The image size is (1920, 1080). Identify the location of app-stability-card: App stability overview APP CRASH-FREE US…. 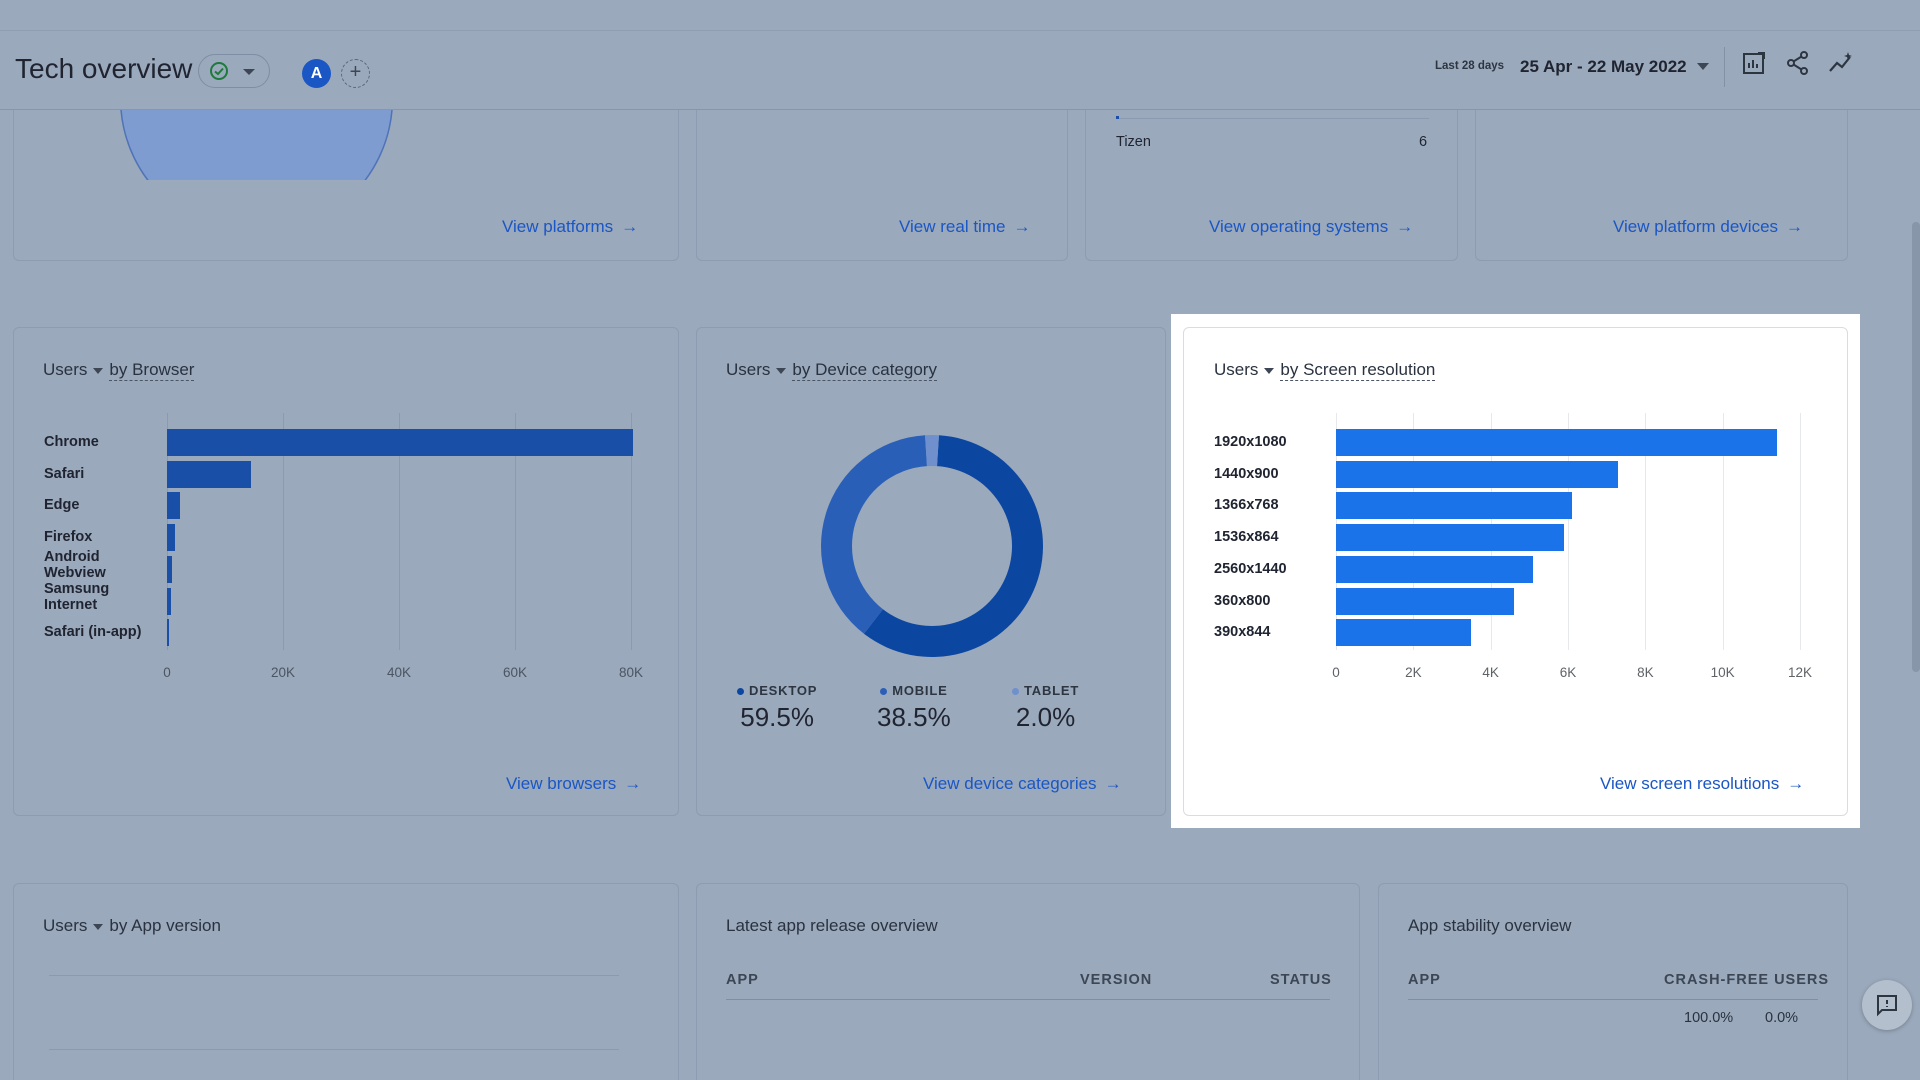
(1613, 981).